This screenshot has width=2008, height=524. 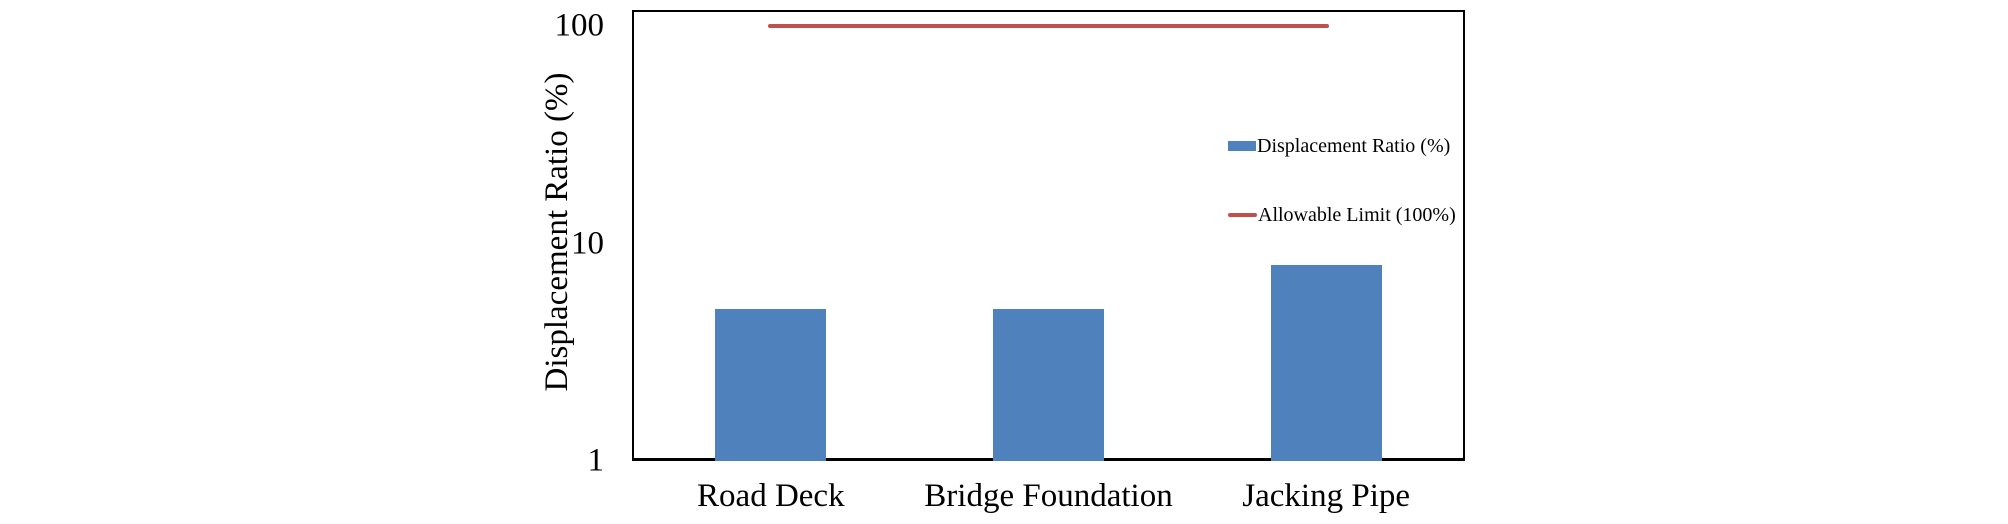 What do you see at coordinates (771, 385) in the screenshot?
I see `bar-road-deck` at bounding box center [771, 385].